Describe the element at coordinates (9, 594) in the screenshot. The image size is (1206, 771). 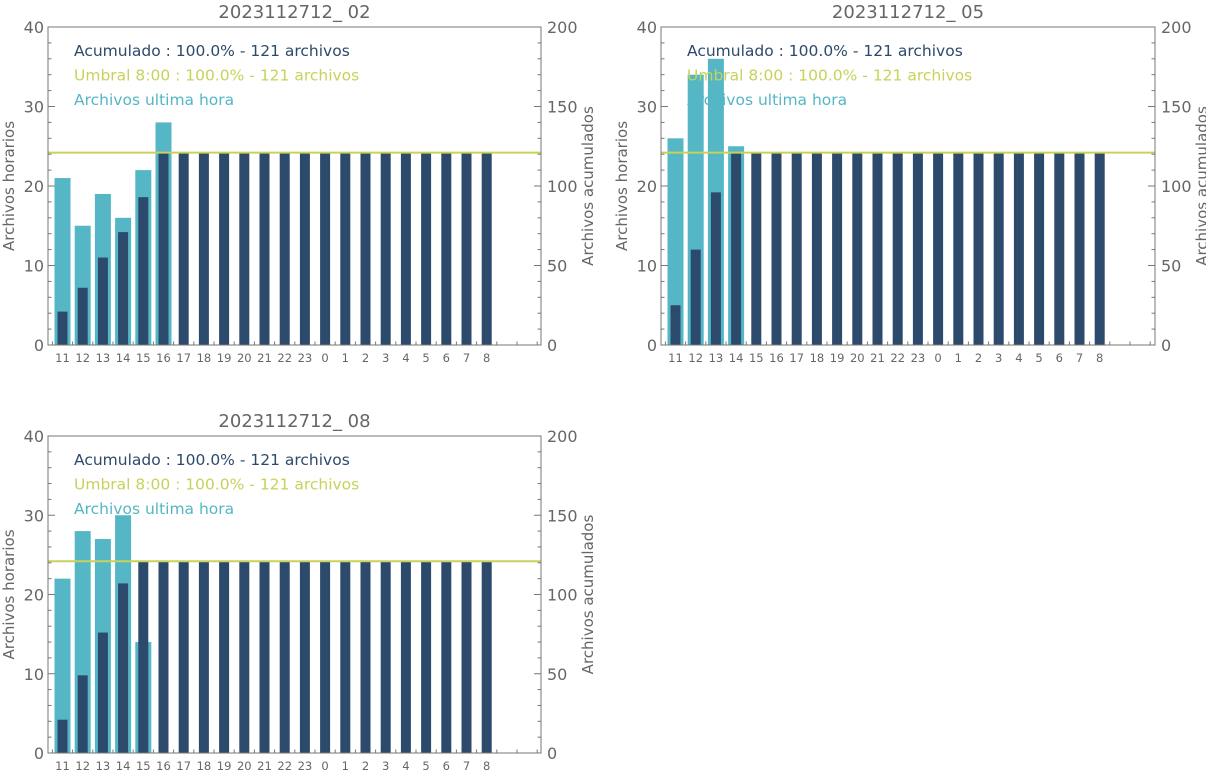
I see `y-axis-label: Archivos horarios` at that location.